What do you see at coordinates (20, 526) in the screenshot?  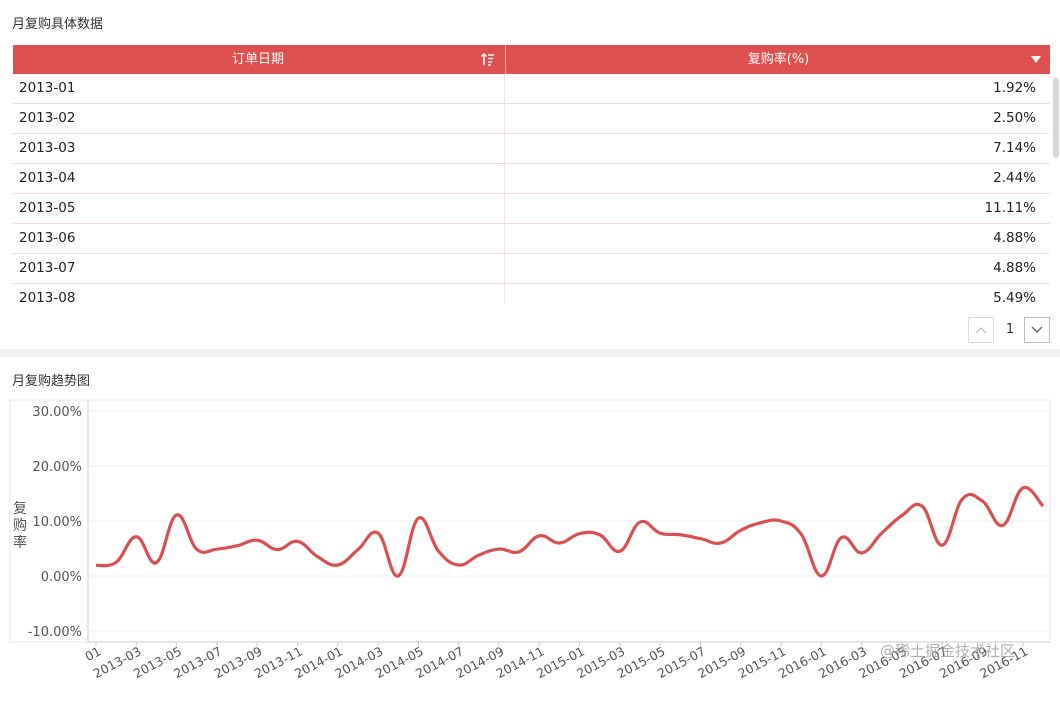 I see `y-axis-label-char: 购` at bounding box center [20, 526].